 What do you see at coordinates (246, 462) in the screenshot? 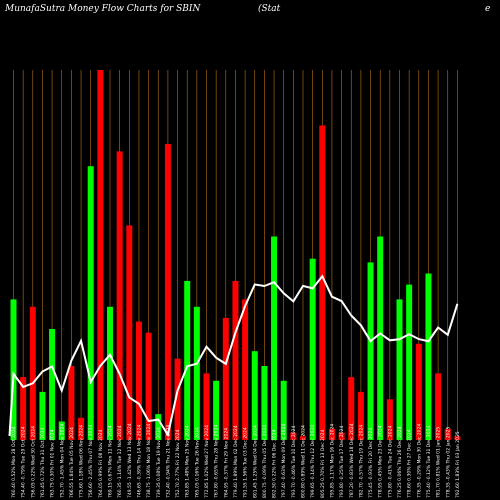
I see `x-tick-label: 791.55 1.56% Tue 03 Dec 2024` at bounding box center [246, 462].